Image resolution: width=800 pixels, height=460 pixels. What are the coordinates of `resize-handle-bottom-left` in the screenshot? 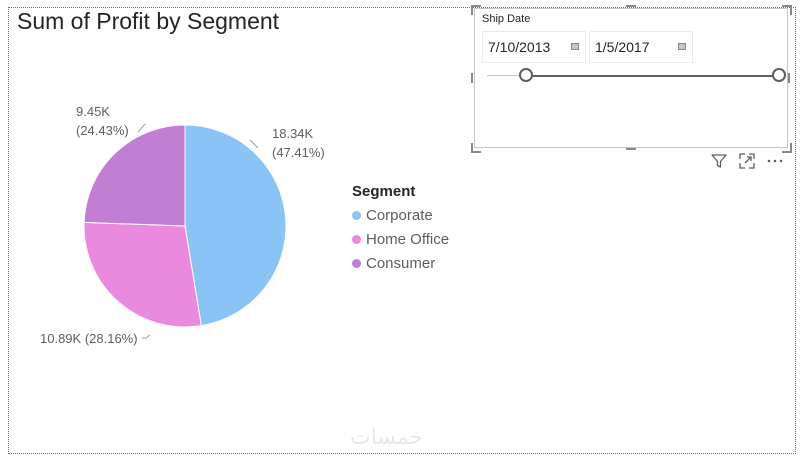 It's located at (476, 148).